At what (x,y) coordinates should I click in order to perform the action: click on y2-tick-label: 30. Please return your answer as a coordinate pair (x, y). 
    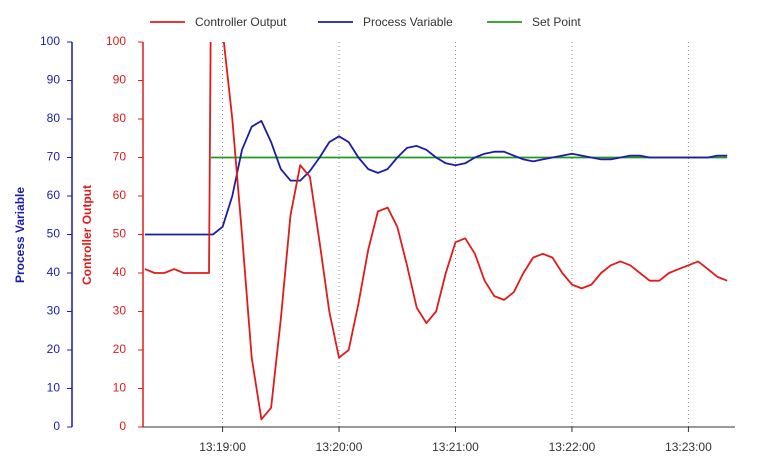
    Looking at the image, I should click on (120, 311).